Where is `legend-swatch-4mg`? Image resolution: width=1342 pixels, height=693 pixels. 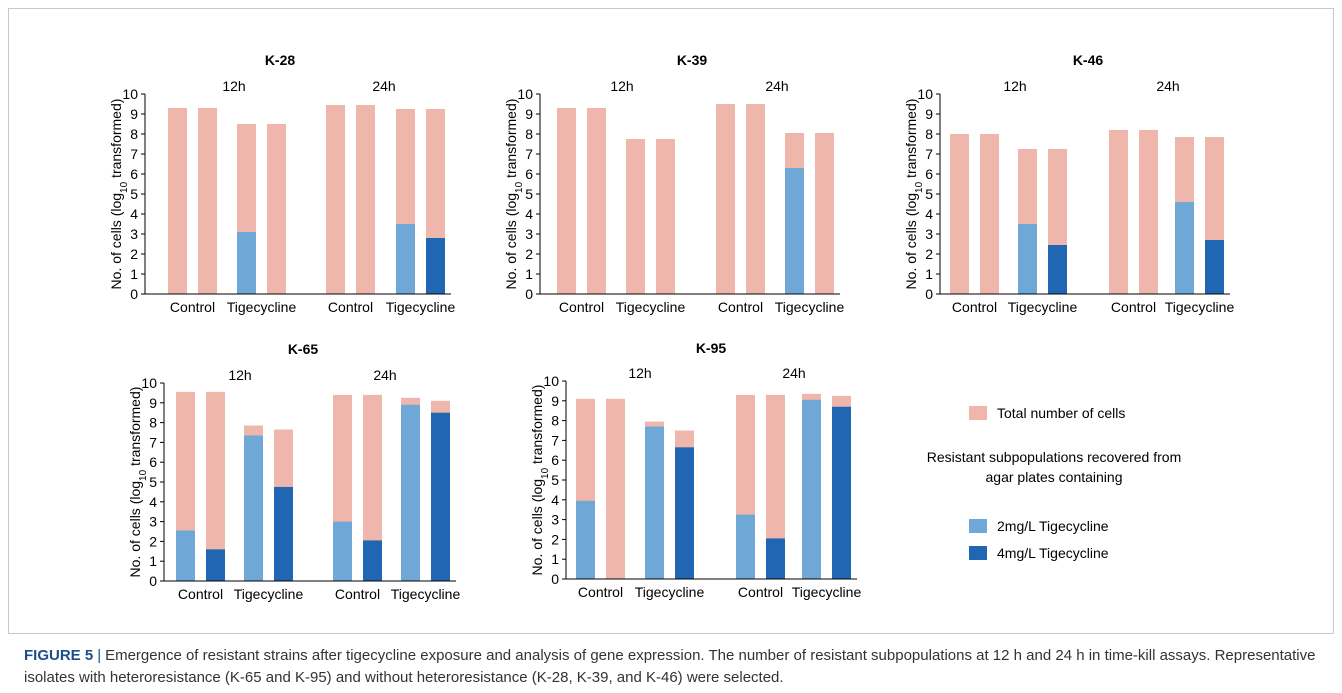
legend-swatch-4mg is located at coordinates (978, 553).